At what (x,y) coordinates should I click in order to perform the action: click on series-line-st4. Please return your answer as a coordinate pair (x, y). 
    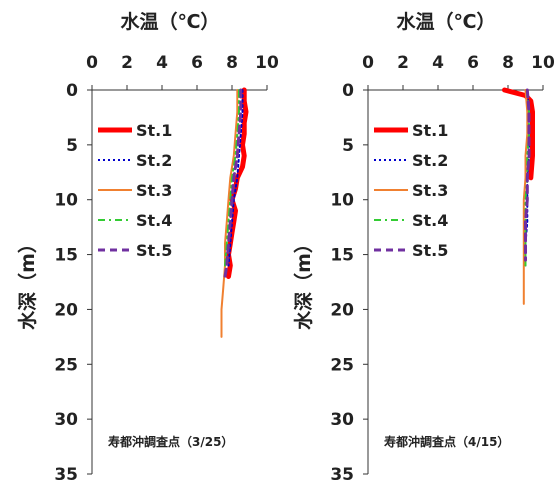
    Looking at the image, I should click on (232, 178).